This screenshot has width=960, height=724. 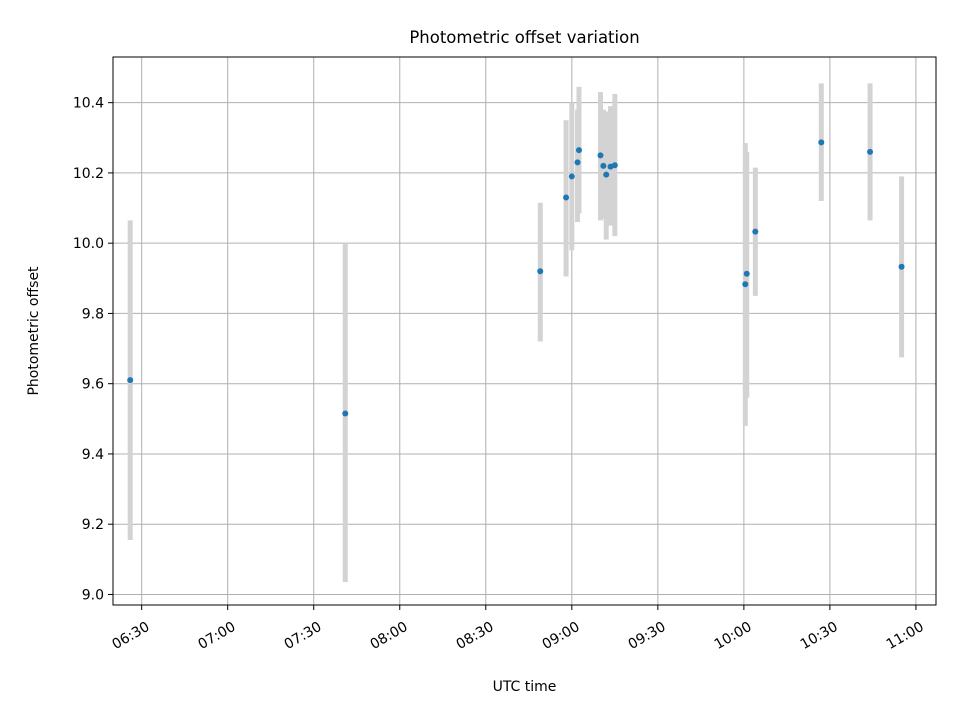 I want to click on y-tick-label: 9.4, so click(x=93, y=455).